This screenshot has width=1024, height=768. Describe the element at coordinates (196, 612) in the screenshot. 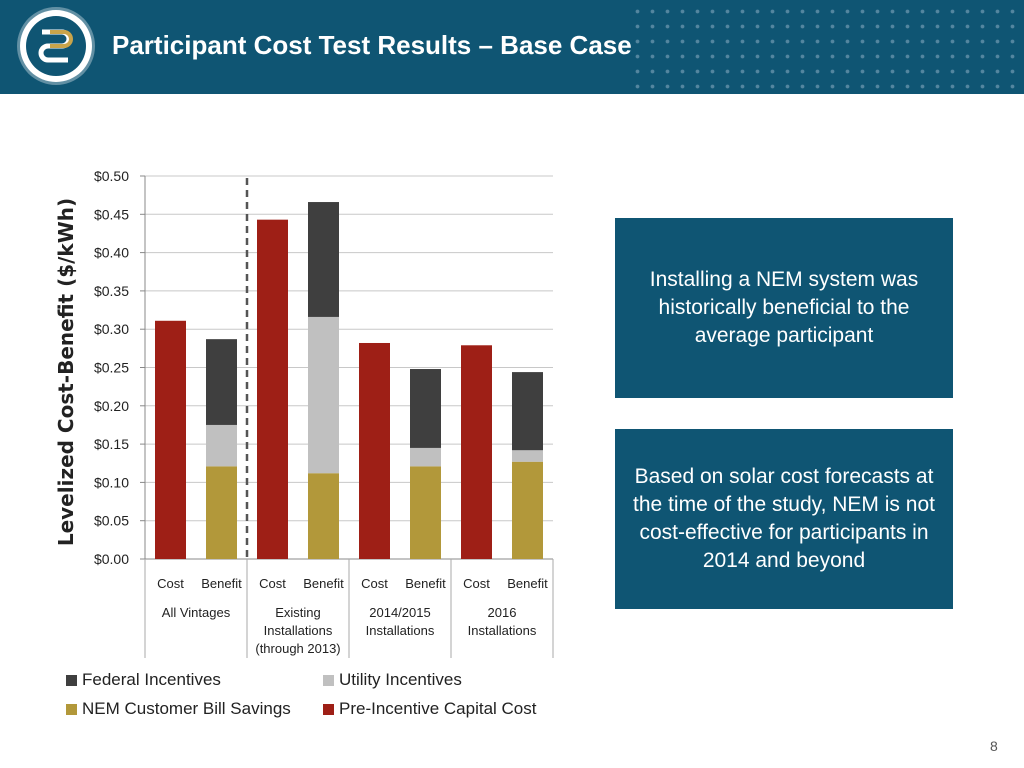

I see `x-group-label: All Vintages` at that location.